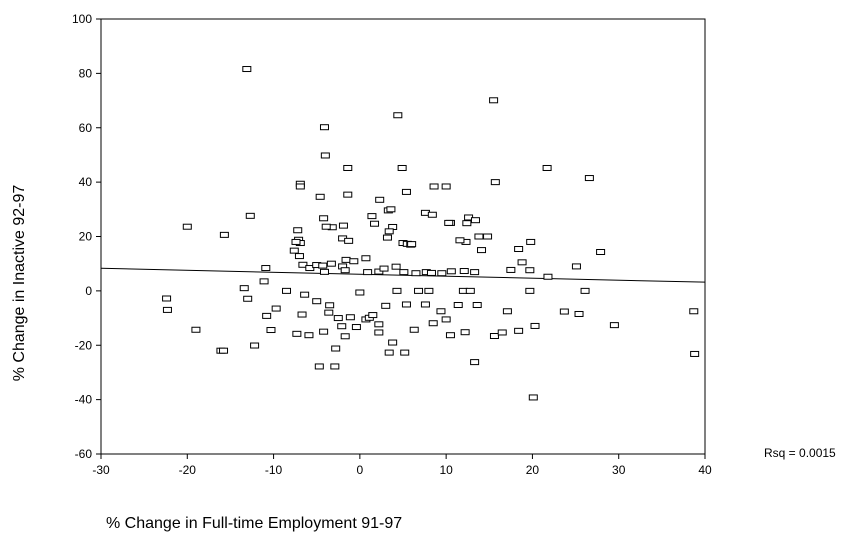 The height and width of the screenshot is (534, 865). What do you see at coordinates (86, 73) in the screenshot?
I see `y-tick-label: 80` at bounding box center [86, 73].